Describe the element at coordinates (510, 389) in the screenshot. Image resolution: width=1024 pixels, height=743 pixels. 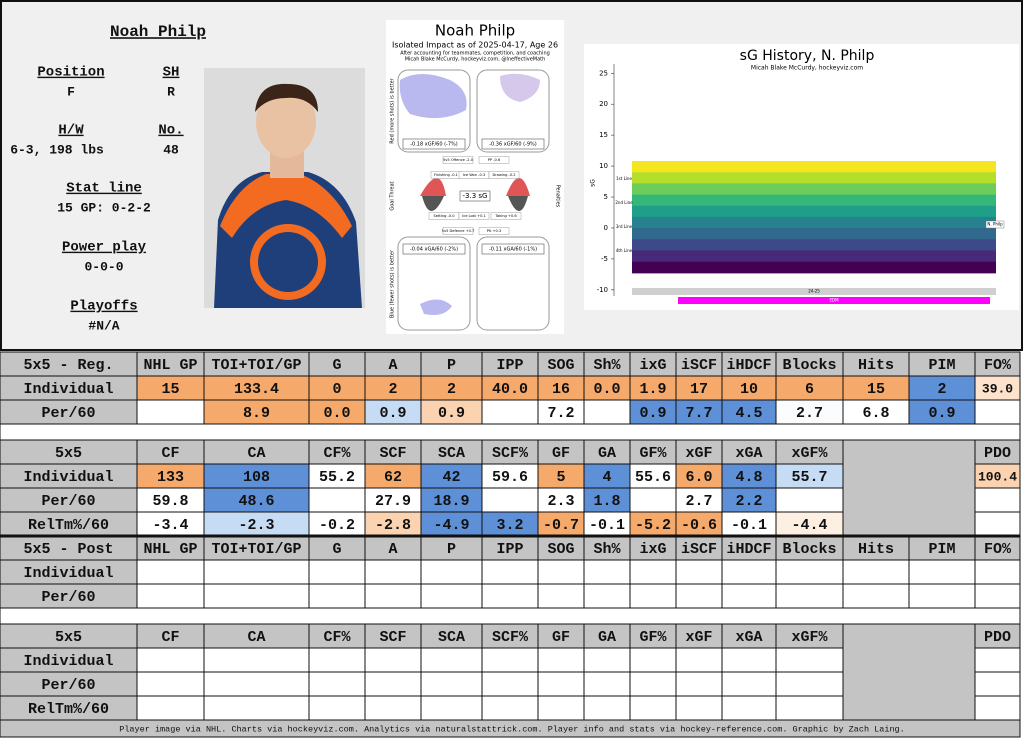
I see `cell-value: 40.0` at that location.